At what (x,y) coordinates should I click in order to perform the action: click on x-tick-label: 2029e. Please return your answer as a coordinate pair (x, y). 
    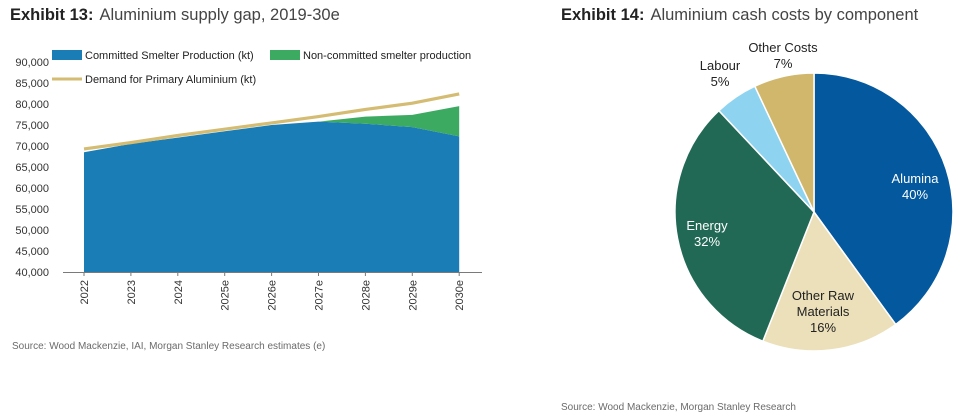
    Looking at the image, I should click on (413, 295).